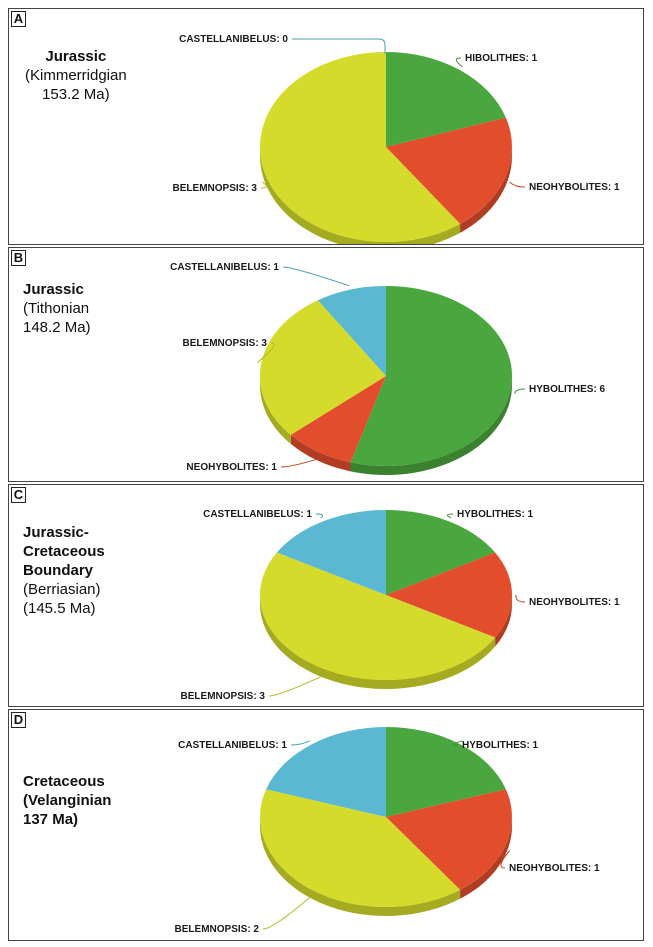 The image size is (653, 947). What do you see at coordinates (64, 781) in the screenshot?
I see `era-name: Cretaceous` at bounding box center [64, 781].